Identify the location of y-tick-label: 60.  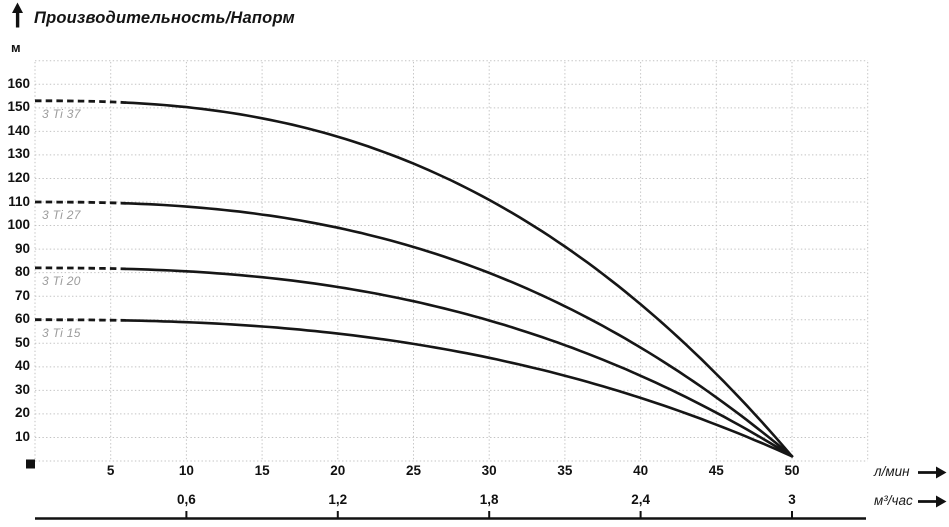
(22, 319).